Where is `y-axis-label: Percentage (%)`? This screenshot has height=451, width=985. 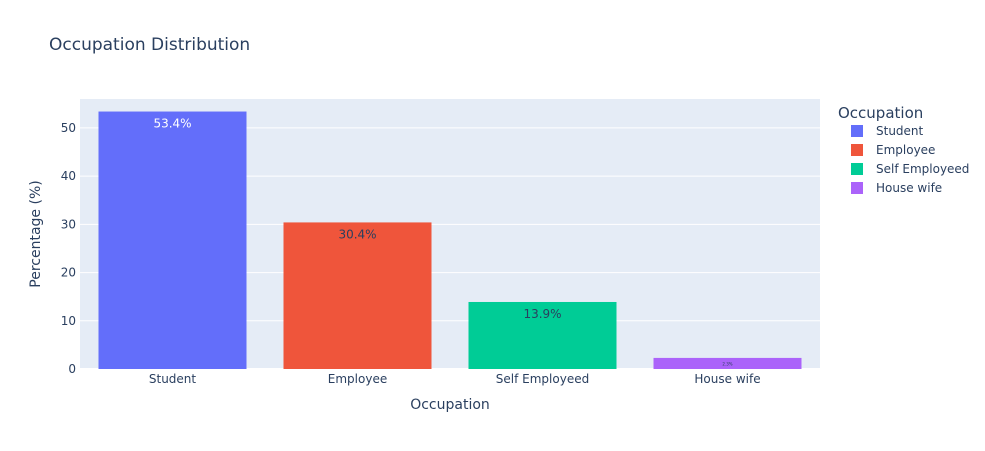
y-axis-label: Percentage (%) is located at coordinates (36, 233).